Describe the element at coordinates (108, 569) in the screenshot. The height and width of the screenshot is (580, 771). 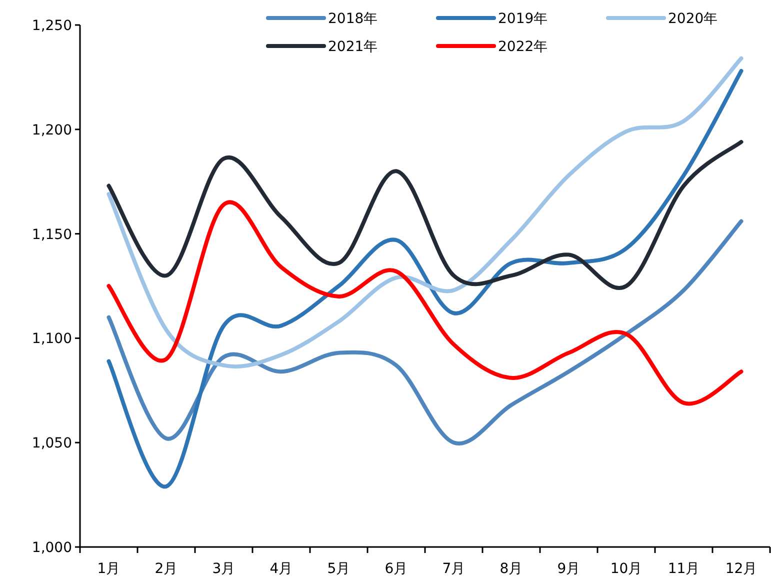
I see `x-tick-label: 1月` at that location.